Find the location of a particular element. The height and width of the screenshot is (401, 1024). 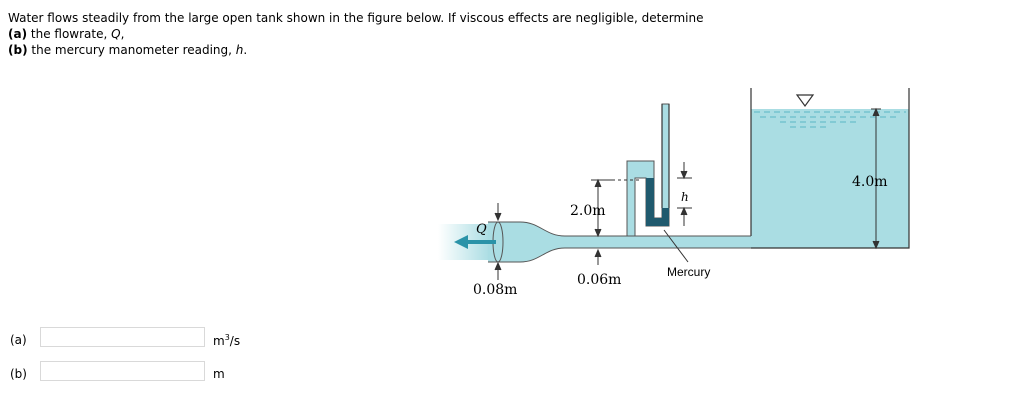

problem-part-a: (a) the flowrate, Q, is located at coordinates (356, 34).